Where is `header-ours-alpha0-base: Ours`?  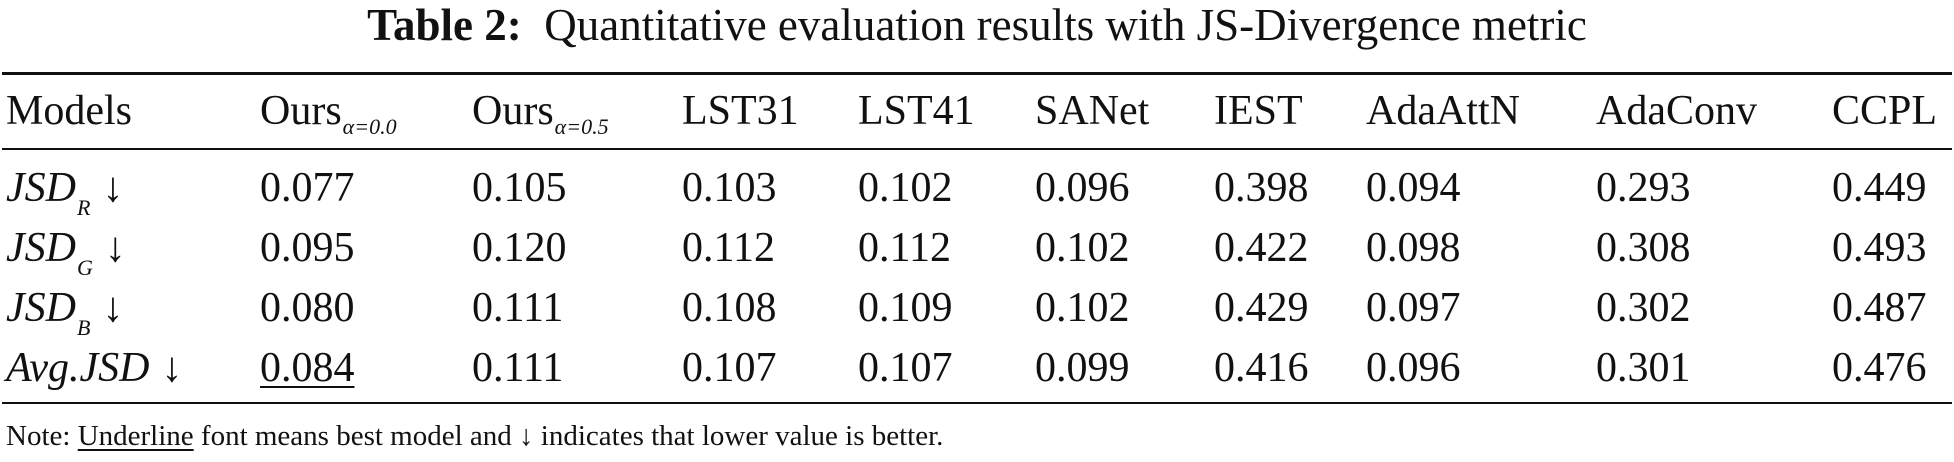 header-ours-alpha0-base: Ours is located at coordinates (301, 111).